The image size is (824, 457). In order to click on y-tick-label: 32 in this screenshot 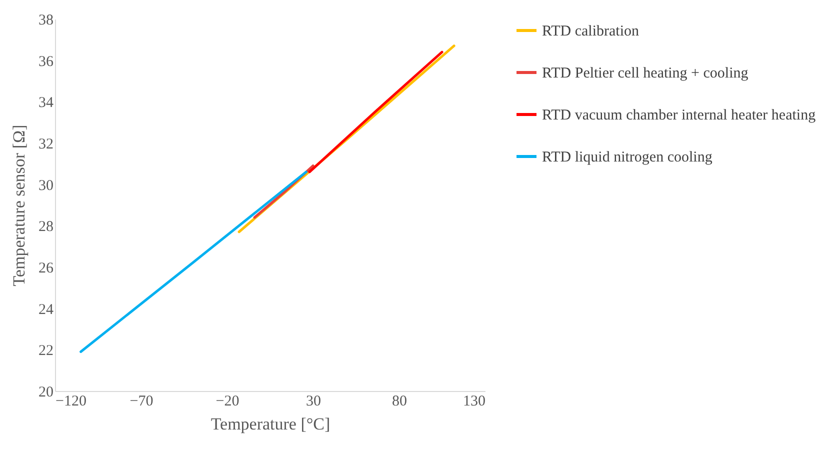, I will do `click(46, 144)`.